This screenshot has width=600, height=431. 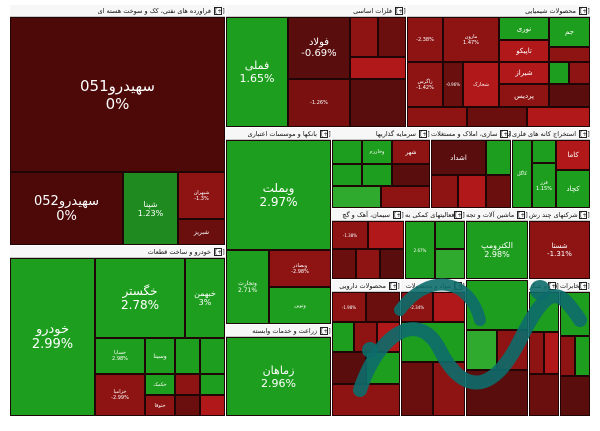 What do you see at coordinates (575, 286) in the screenshot?
I see `sector-header: مخابرات [+]` at bounding box center [575, 286].